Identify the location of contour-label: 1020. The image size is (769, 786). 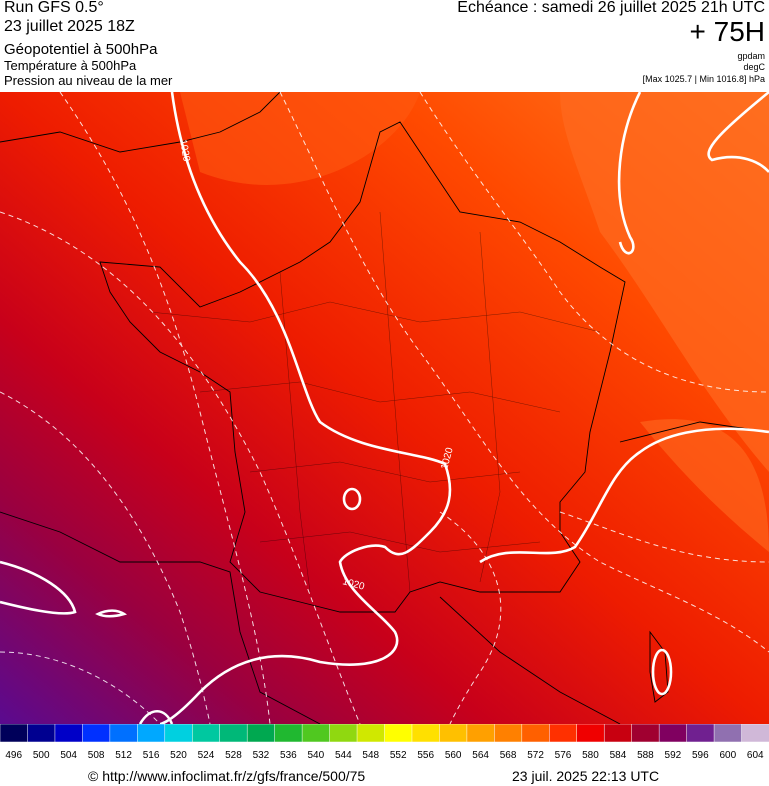
(184, 151).